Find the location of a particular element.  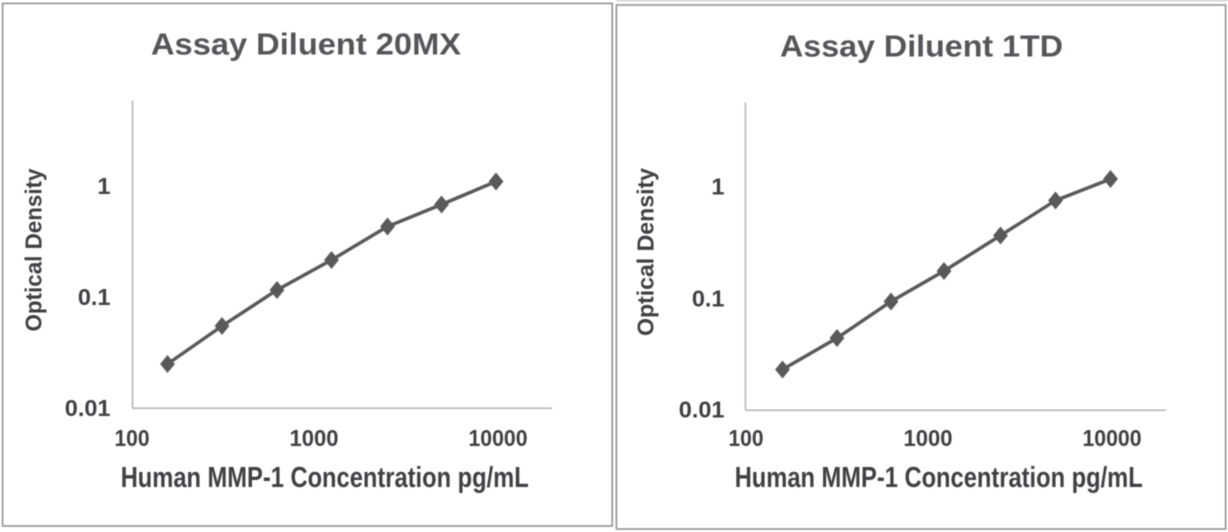

svg-text: Assay Diluent 20MX is located at coordinates (306, 45).